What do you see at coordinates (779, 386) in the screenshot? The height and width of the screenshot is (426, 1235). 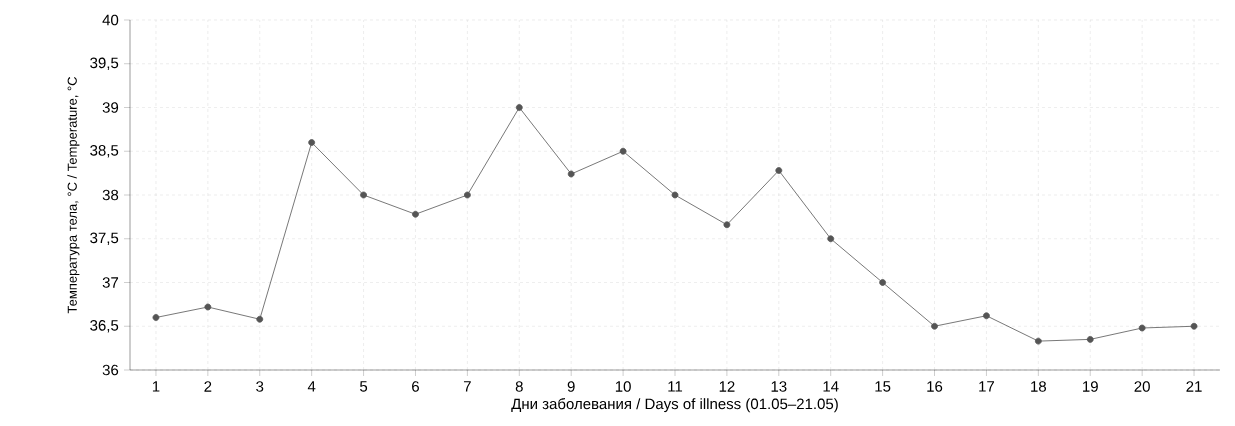 I see `x-tick-label: 13` at bounding box center [779, 386].